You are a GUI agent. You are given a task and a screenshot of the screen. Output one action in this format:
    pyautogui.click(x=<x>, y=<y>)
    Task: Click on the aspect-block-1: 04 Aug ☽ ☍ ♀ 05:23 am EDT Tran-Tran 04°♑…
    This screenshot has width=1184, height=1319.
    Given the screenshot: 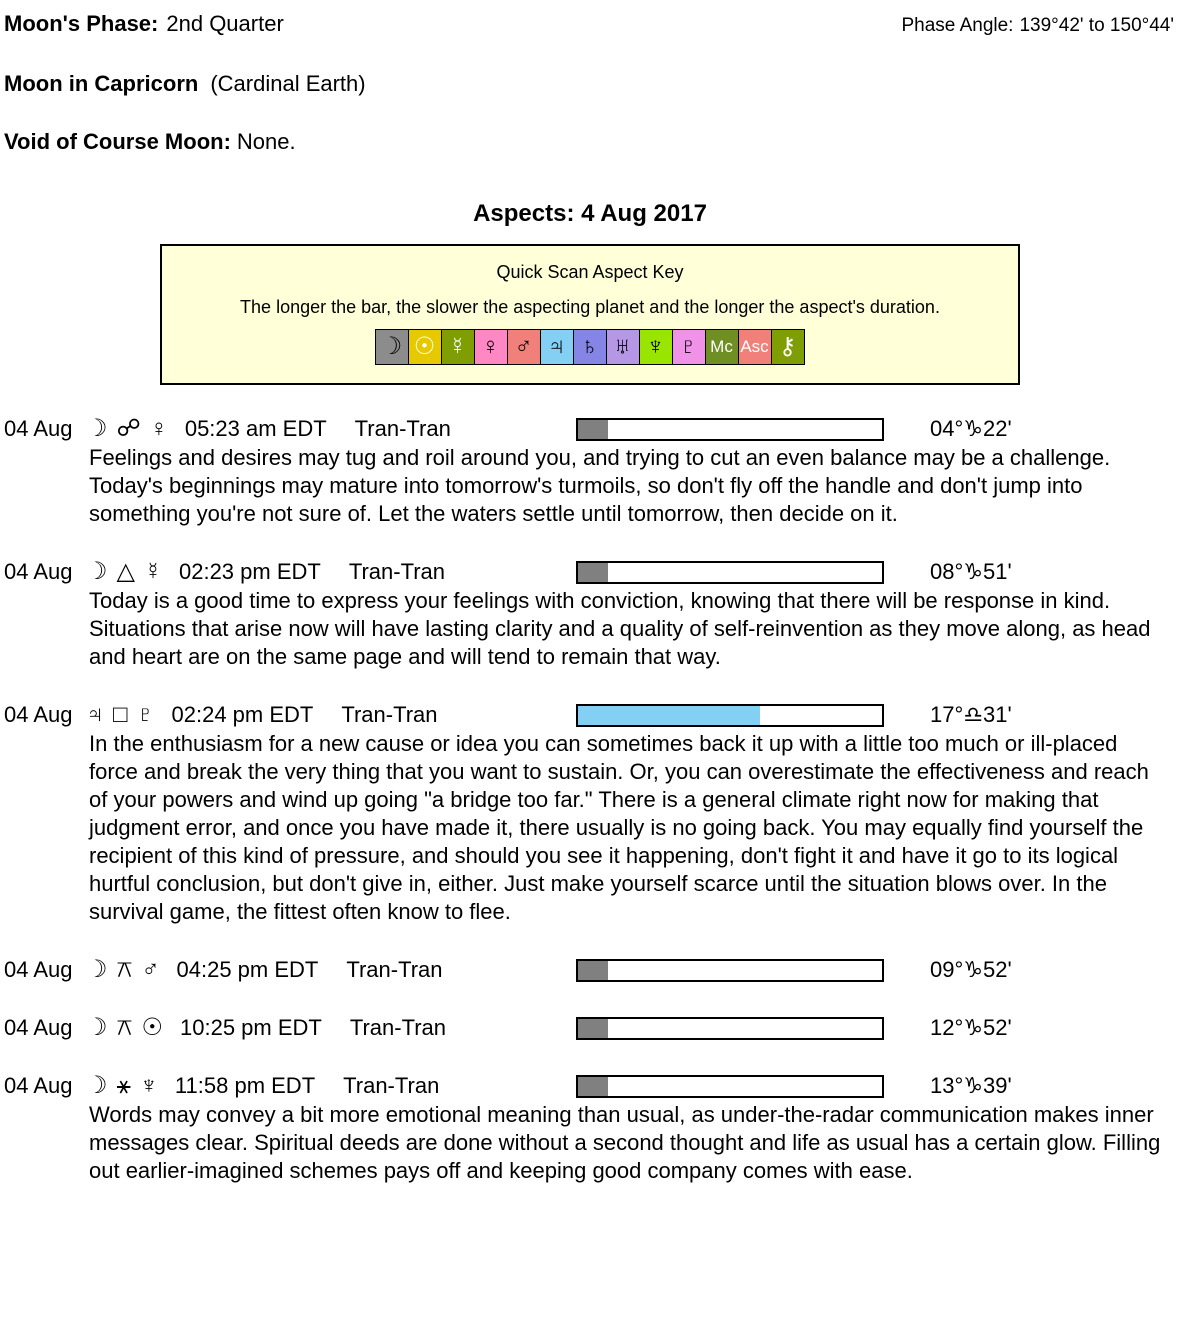 What is the action you would take?
    pyautogui.click(x=590, y=471)
    